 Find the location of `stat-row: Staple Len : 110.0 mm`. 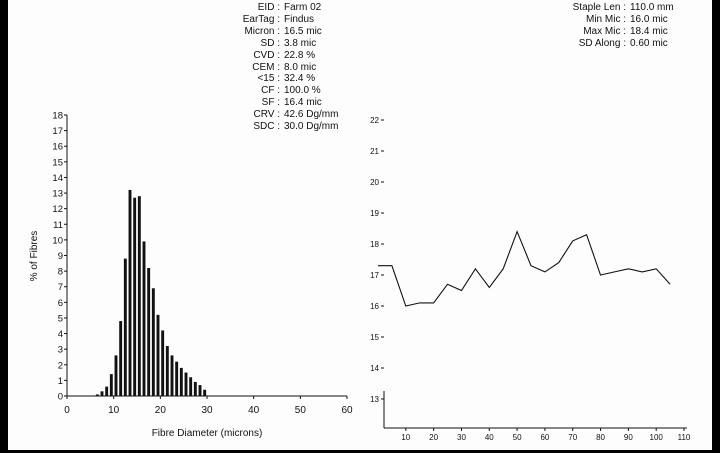

stat-row: Staple Len : 110.0 mm is located at coordinates (606, 8).